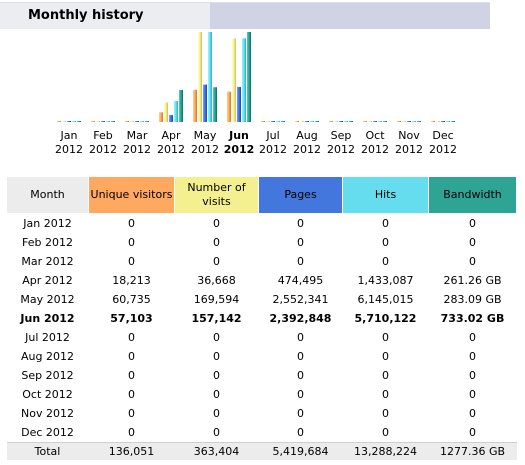 The image size is (525, 465). What do you see at coordinates (442, 135) in the screenshot?
I see `x-tick-month: Dec` at bounding box center [442, 135].